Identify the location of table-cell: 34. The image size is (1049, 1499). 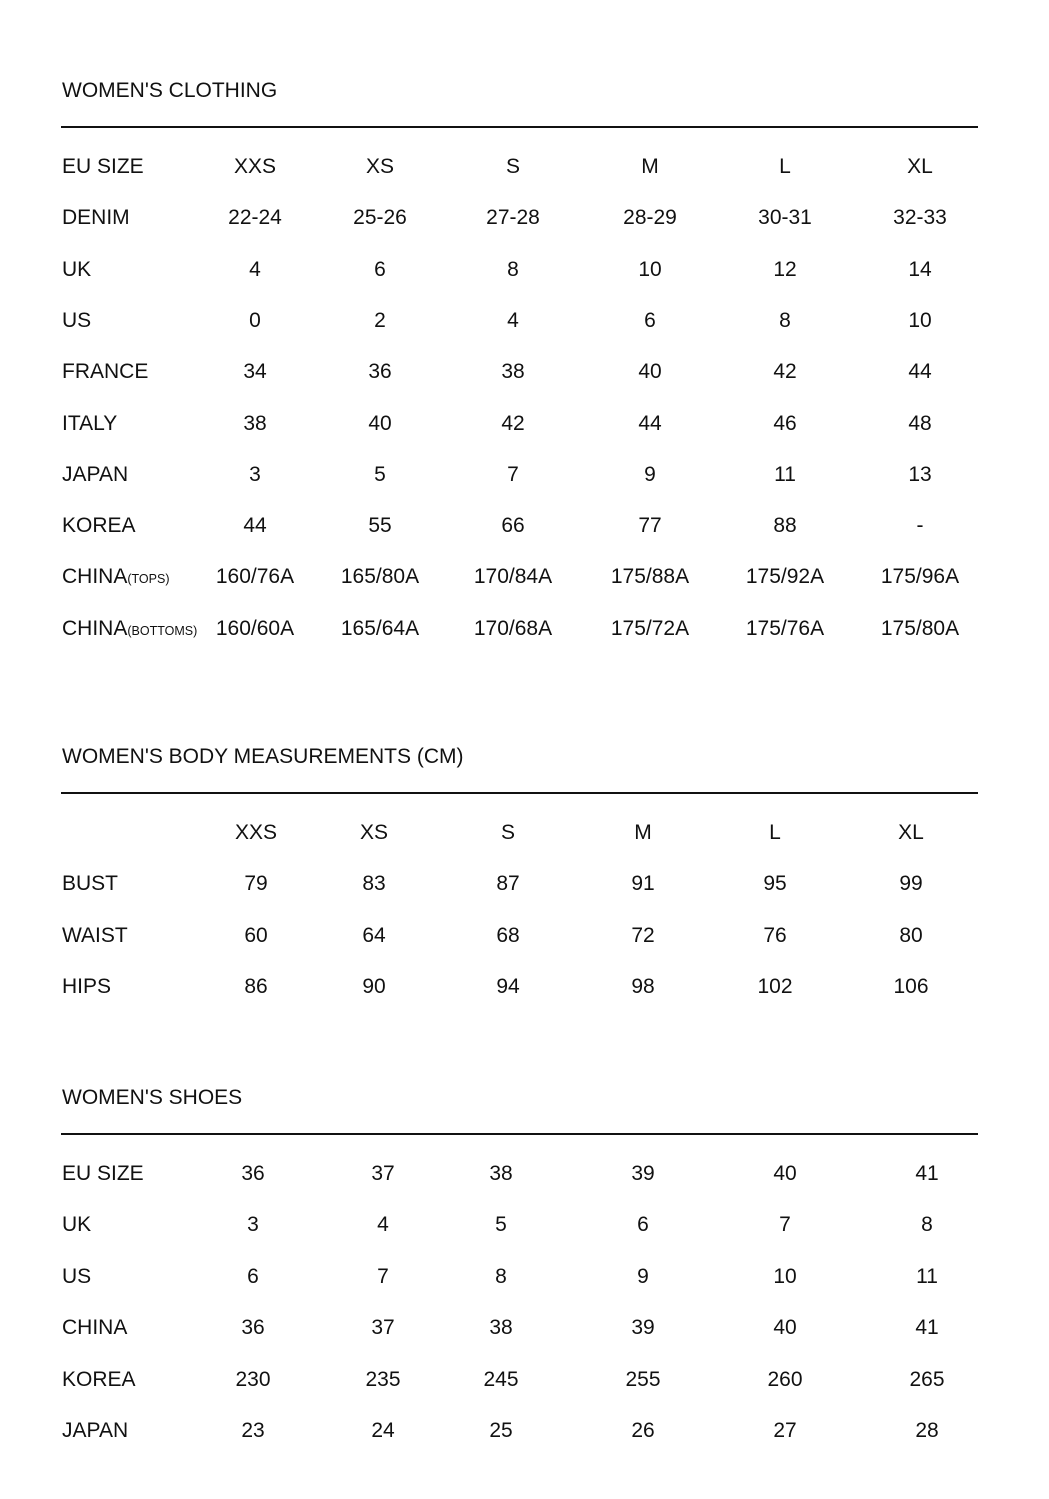
(255, 372).